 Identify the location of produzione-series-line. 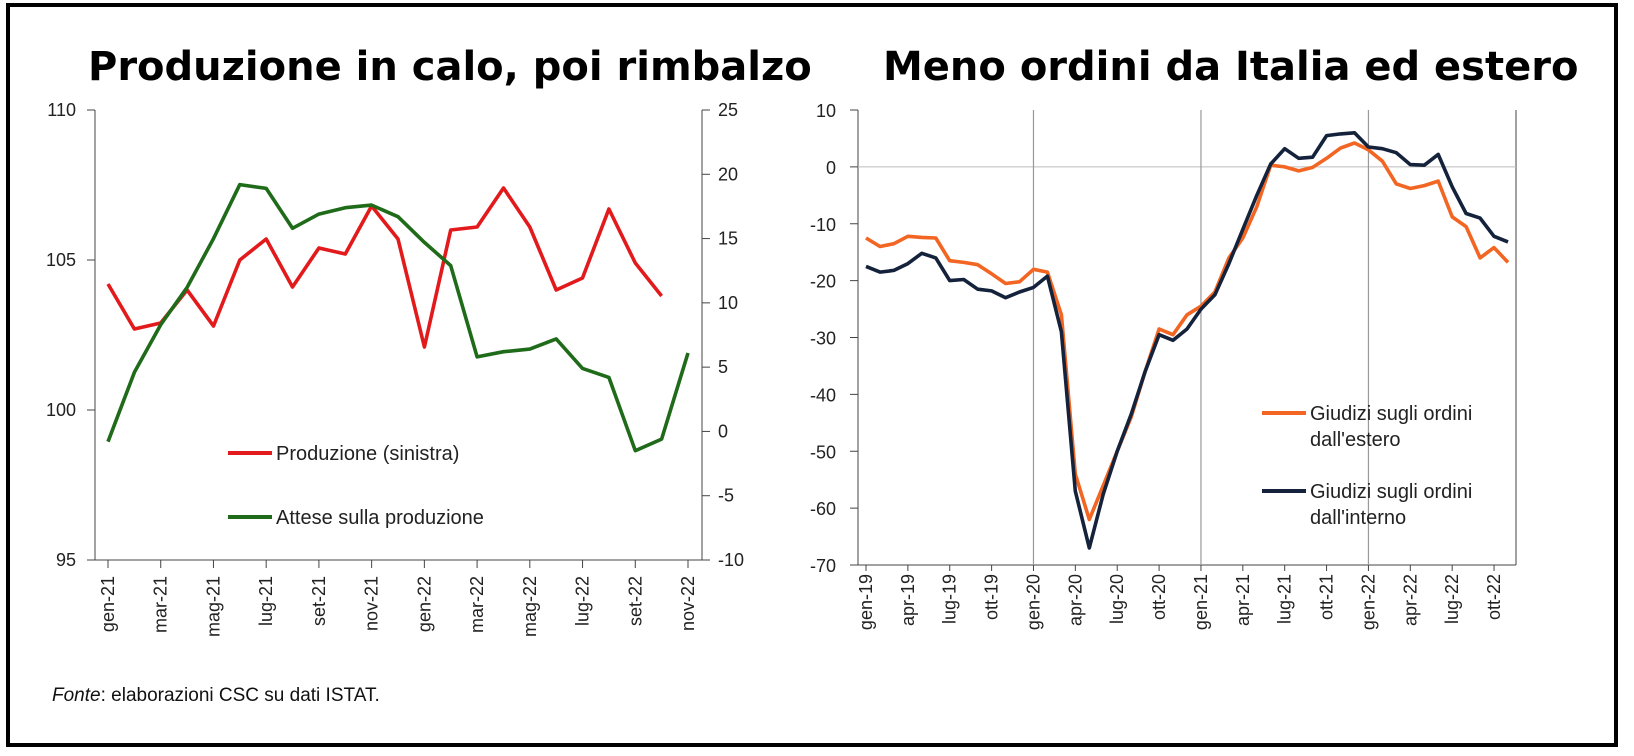
(385, 267).